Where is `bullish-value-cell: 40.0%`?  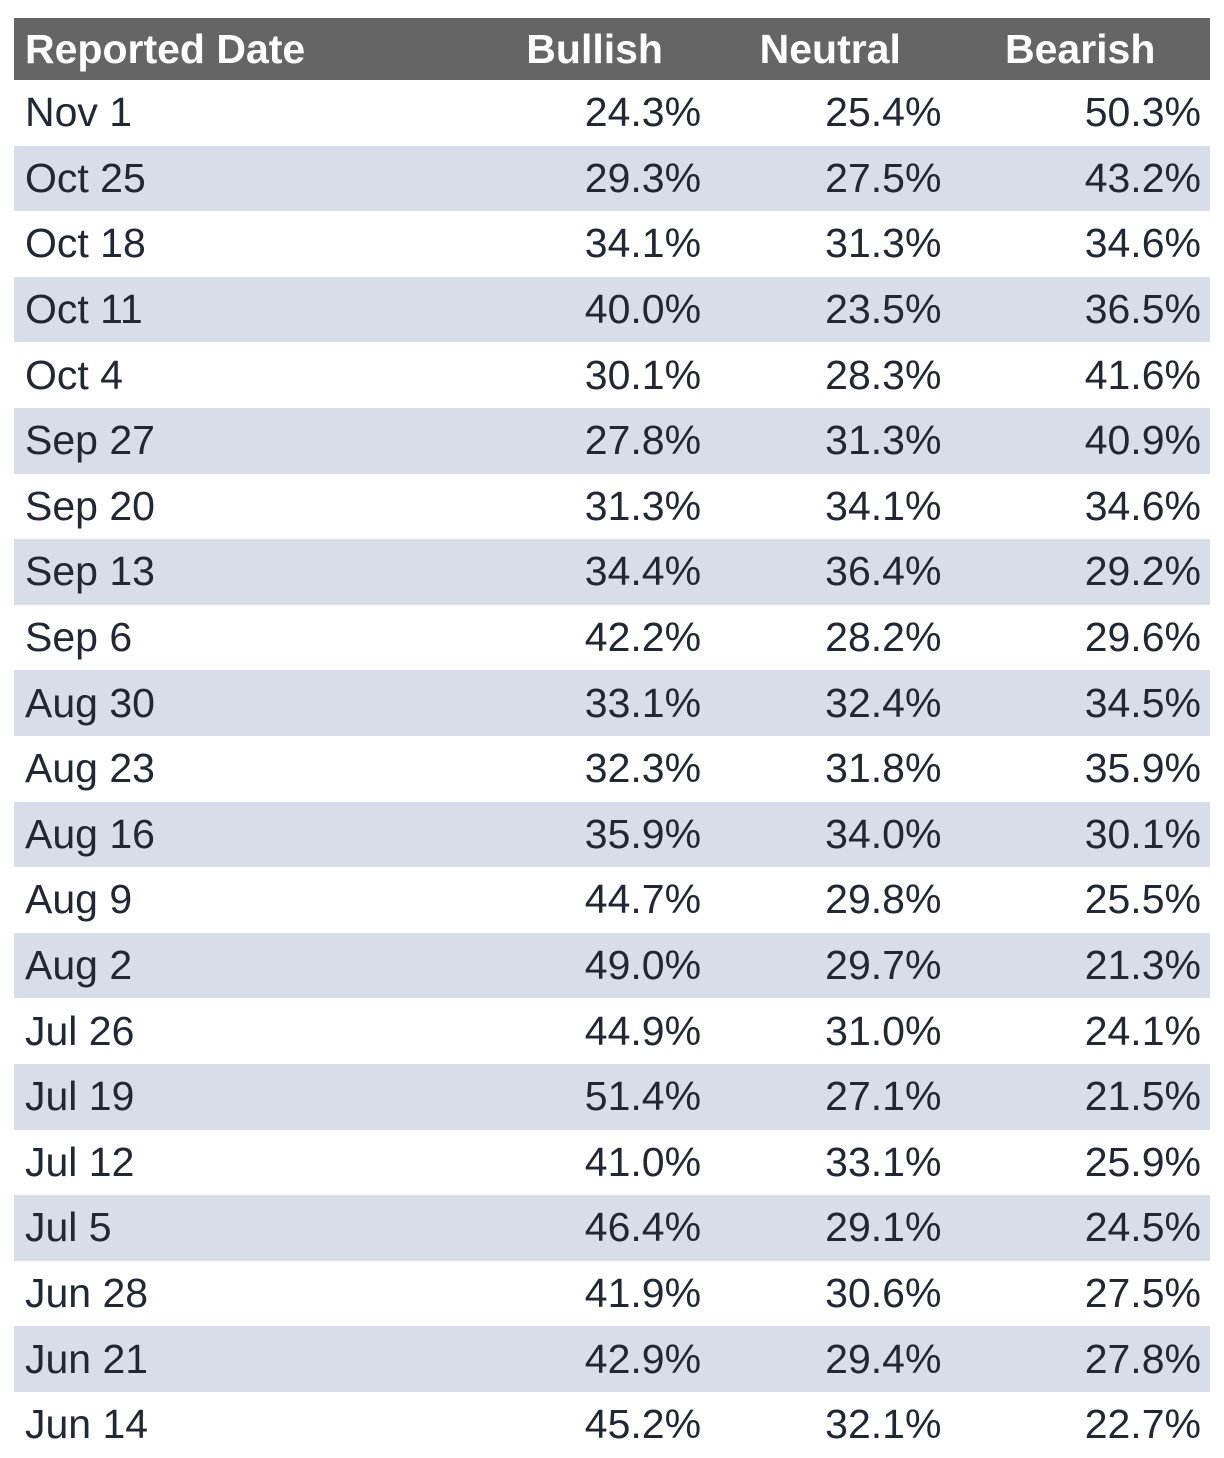
bullish-value-cell: 40.0% is located at coordinates (643, 309).